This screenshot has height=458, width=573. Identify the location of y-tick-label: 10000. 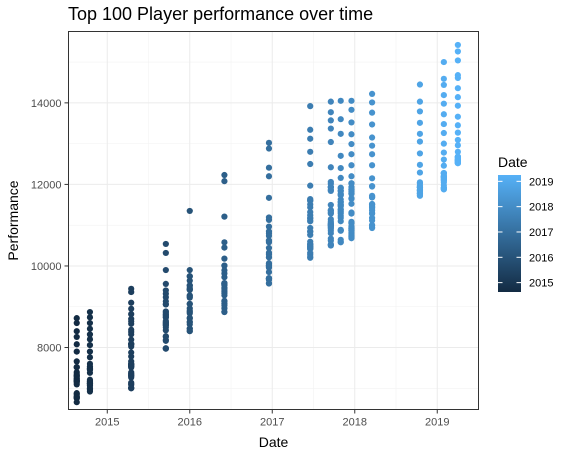
(46, 267).